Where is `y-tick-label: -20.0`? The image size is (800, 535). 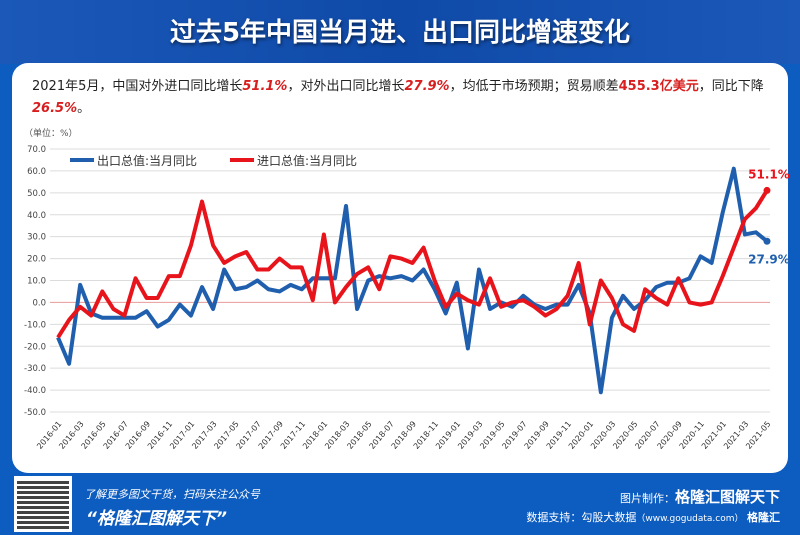
y-tick-label: -20.0 is located at coordinates (35, 347).